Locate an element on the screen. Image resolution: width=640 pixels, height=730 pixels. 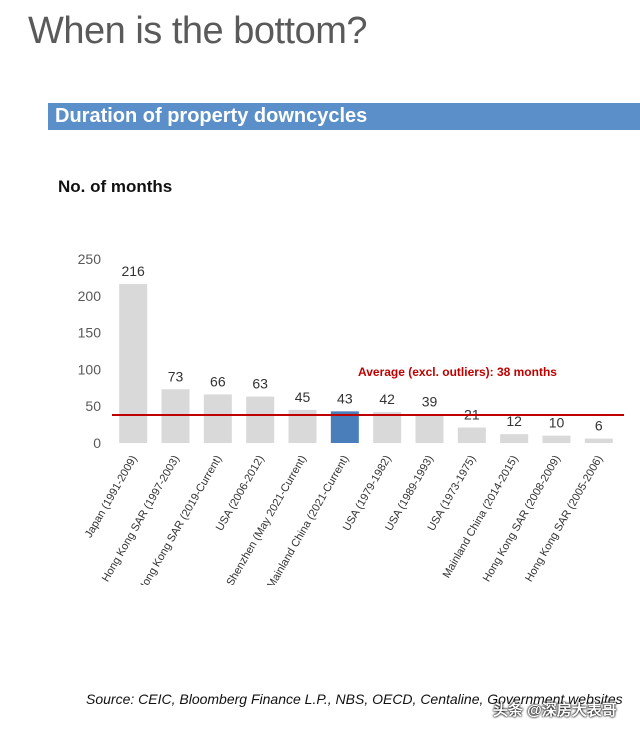
y-tick-label: 50 is located at coordinates (93, 406).